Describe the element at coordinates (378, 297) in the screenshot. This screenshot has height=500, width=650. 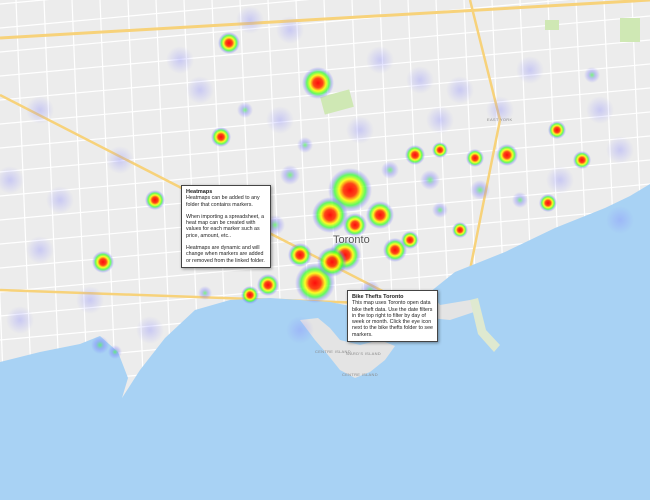
I see `popup-title: Bike Thefts Toronto` at that location.